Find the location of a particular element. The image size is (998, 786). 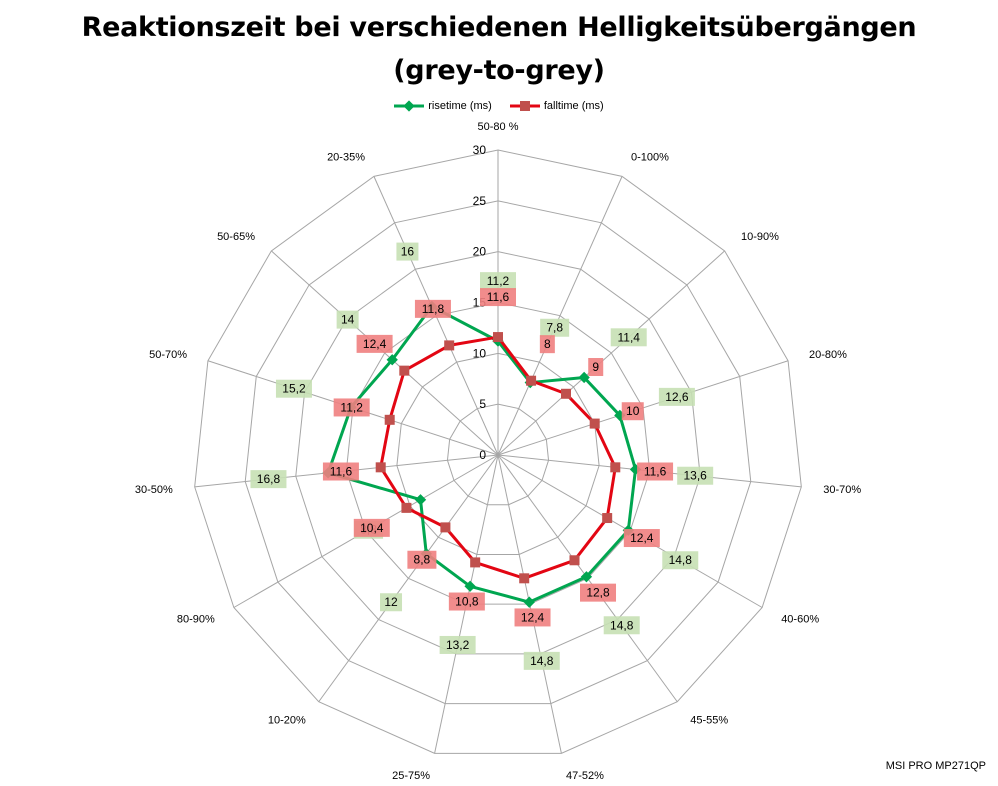

data-label: 12 is located at coordinates (391, 602).